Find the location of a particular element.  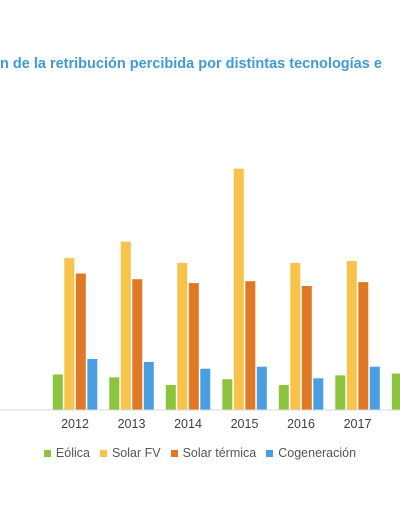

legend-item: Cogeneración is located at coordinates (311, 453).